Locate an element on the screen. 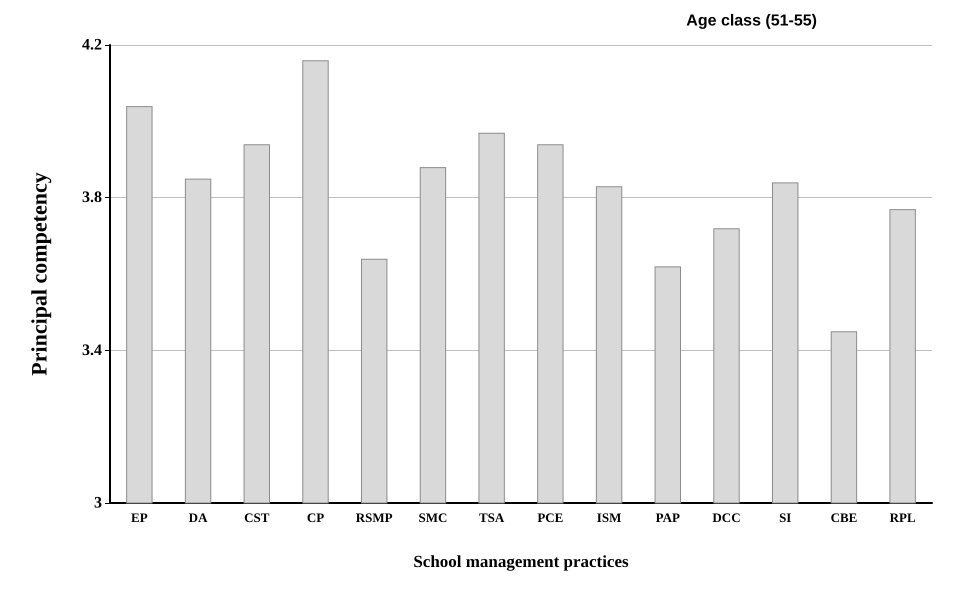 This screenshot has width=972, height=593. x-tick-label: SMC is located at coordinates (433, 517).